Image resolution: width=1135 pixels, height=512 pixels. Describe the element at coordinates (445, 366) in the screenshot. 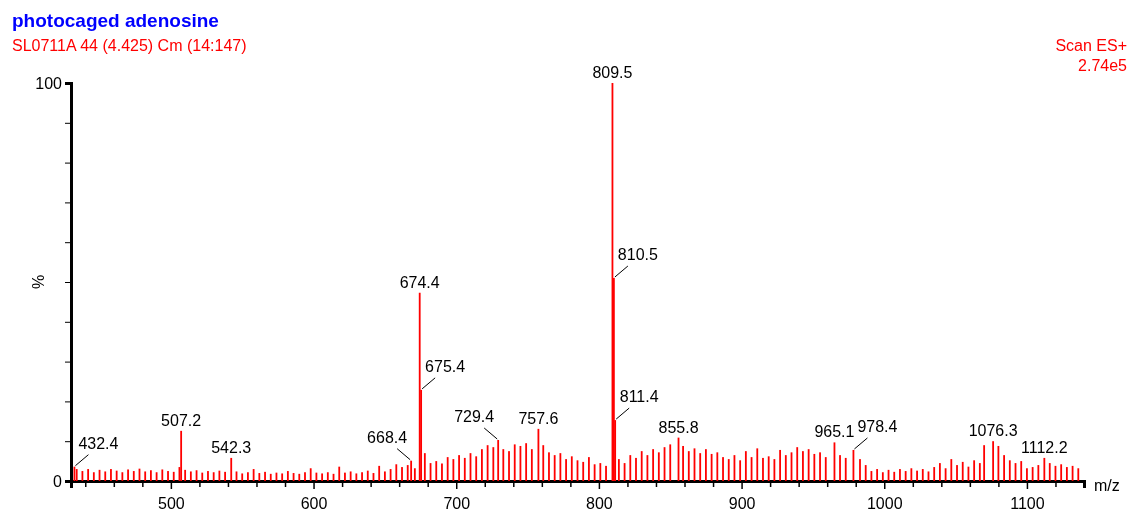

I see `annotation: 675.4` at that location.